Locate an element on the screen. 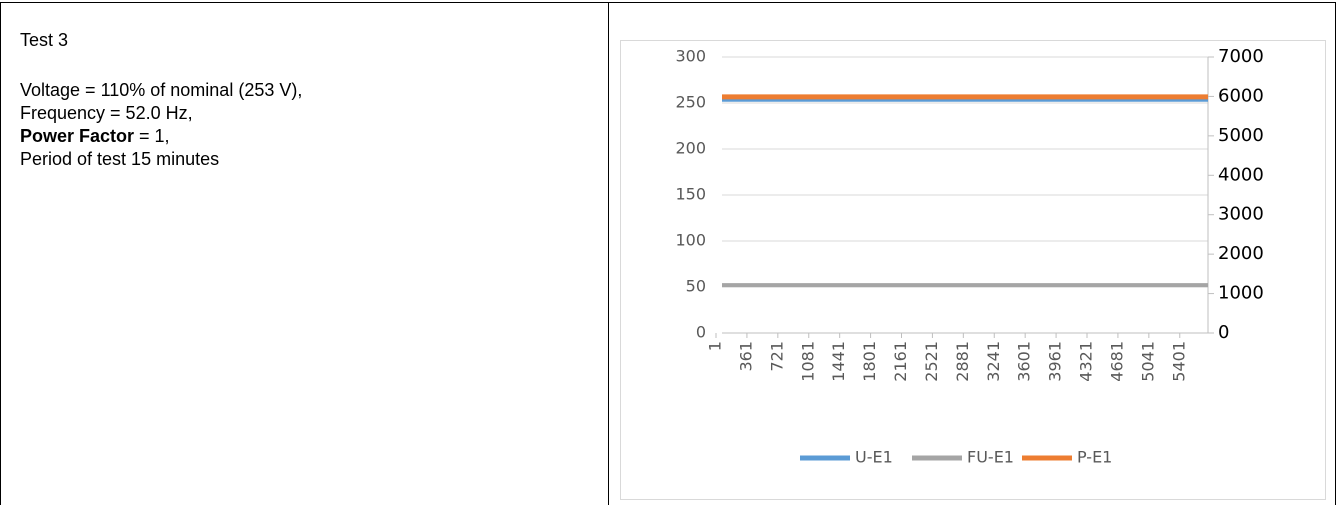 This screenshot has height=510, width=1336. legend-label: P-E1 is located at coordinates (1094, 457).